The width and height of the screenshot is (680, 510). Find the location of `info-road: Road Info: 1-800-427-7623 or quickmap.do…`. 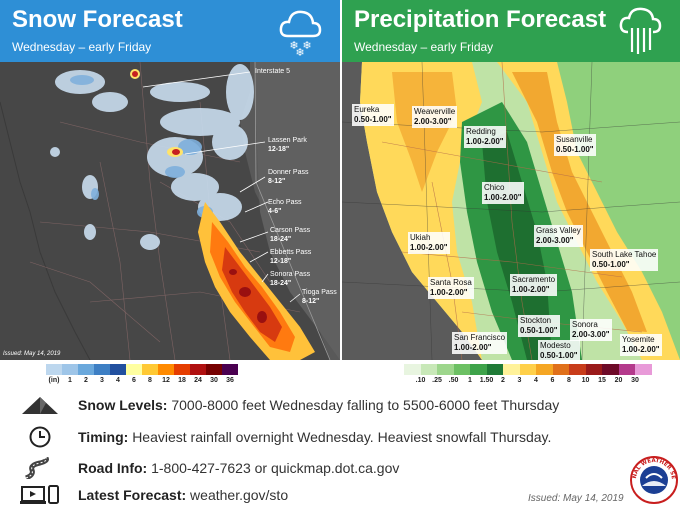

info-road: Road Info: 1-800-427-7623 or quickmap.do… is located at coordinates (209, 468).